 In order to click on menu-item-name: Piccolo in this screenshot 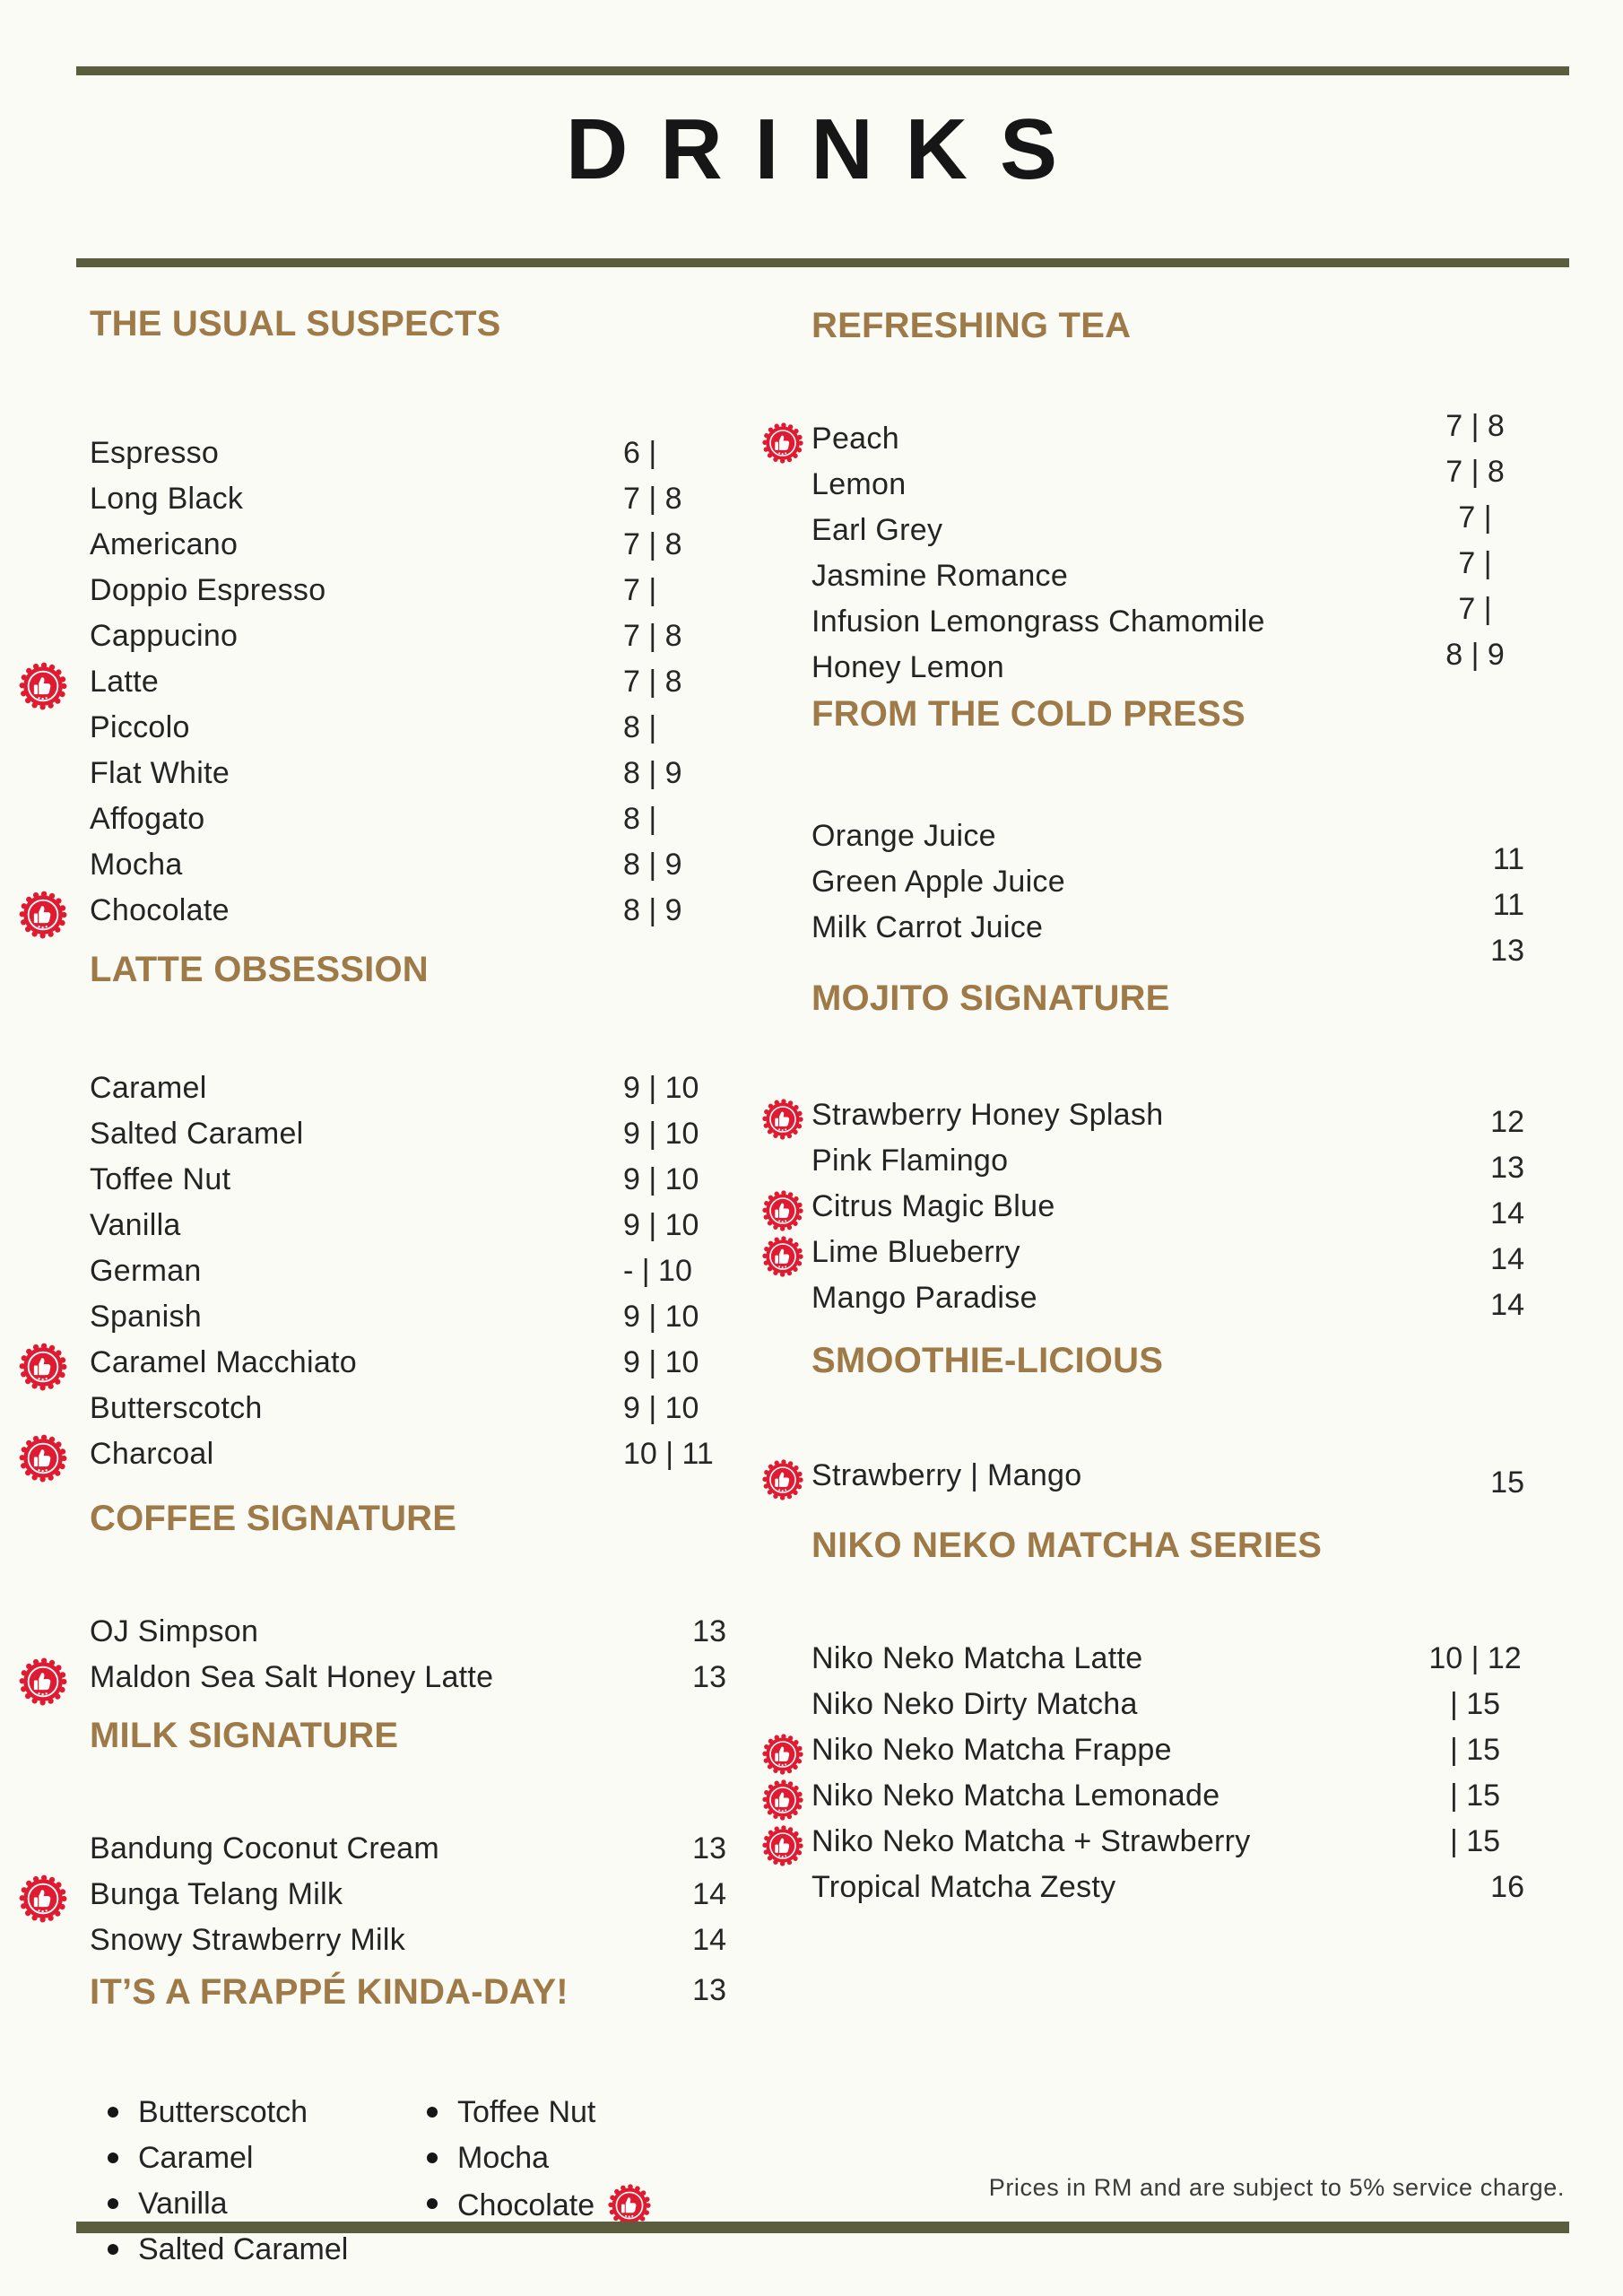, I will do `click(140, 727)`.